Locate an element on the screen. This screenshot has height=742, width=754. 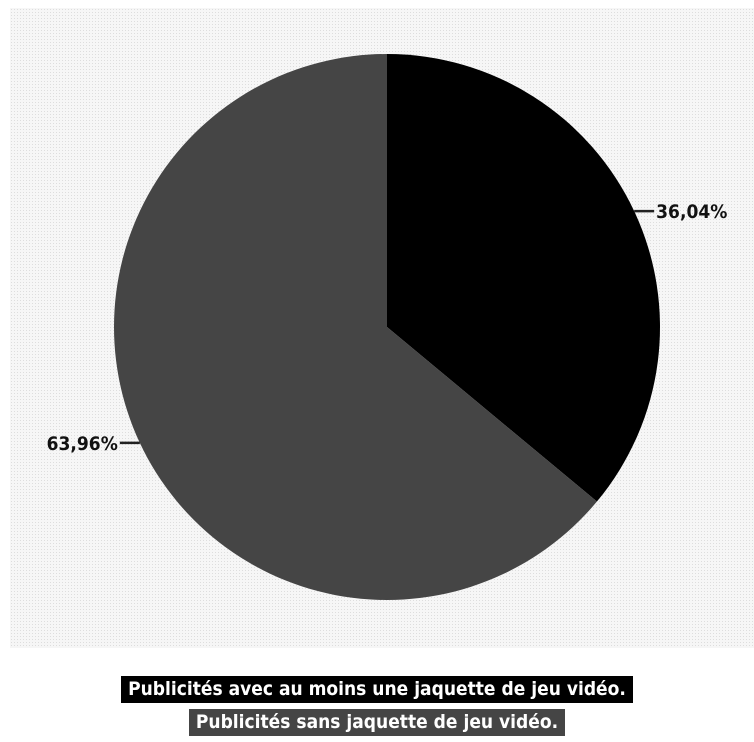
legend-item-without-cover: Publicités sans jaquette de jeu vidéo. is located at coordinates (377, 722).